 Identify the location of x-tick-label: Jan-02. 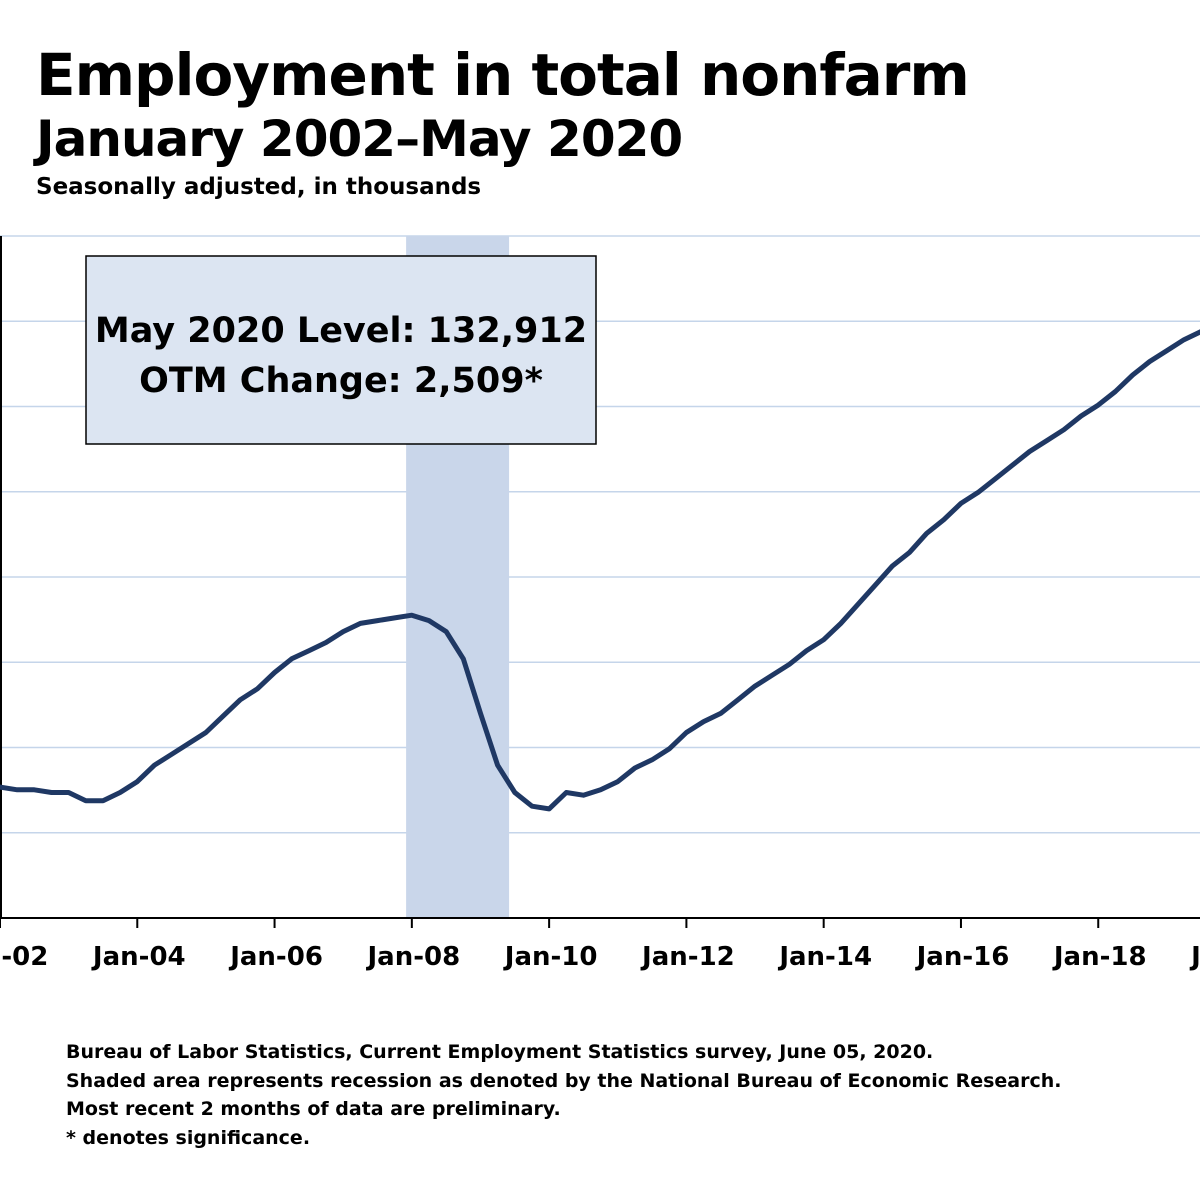
(24, 957).